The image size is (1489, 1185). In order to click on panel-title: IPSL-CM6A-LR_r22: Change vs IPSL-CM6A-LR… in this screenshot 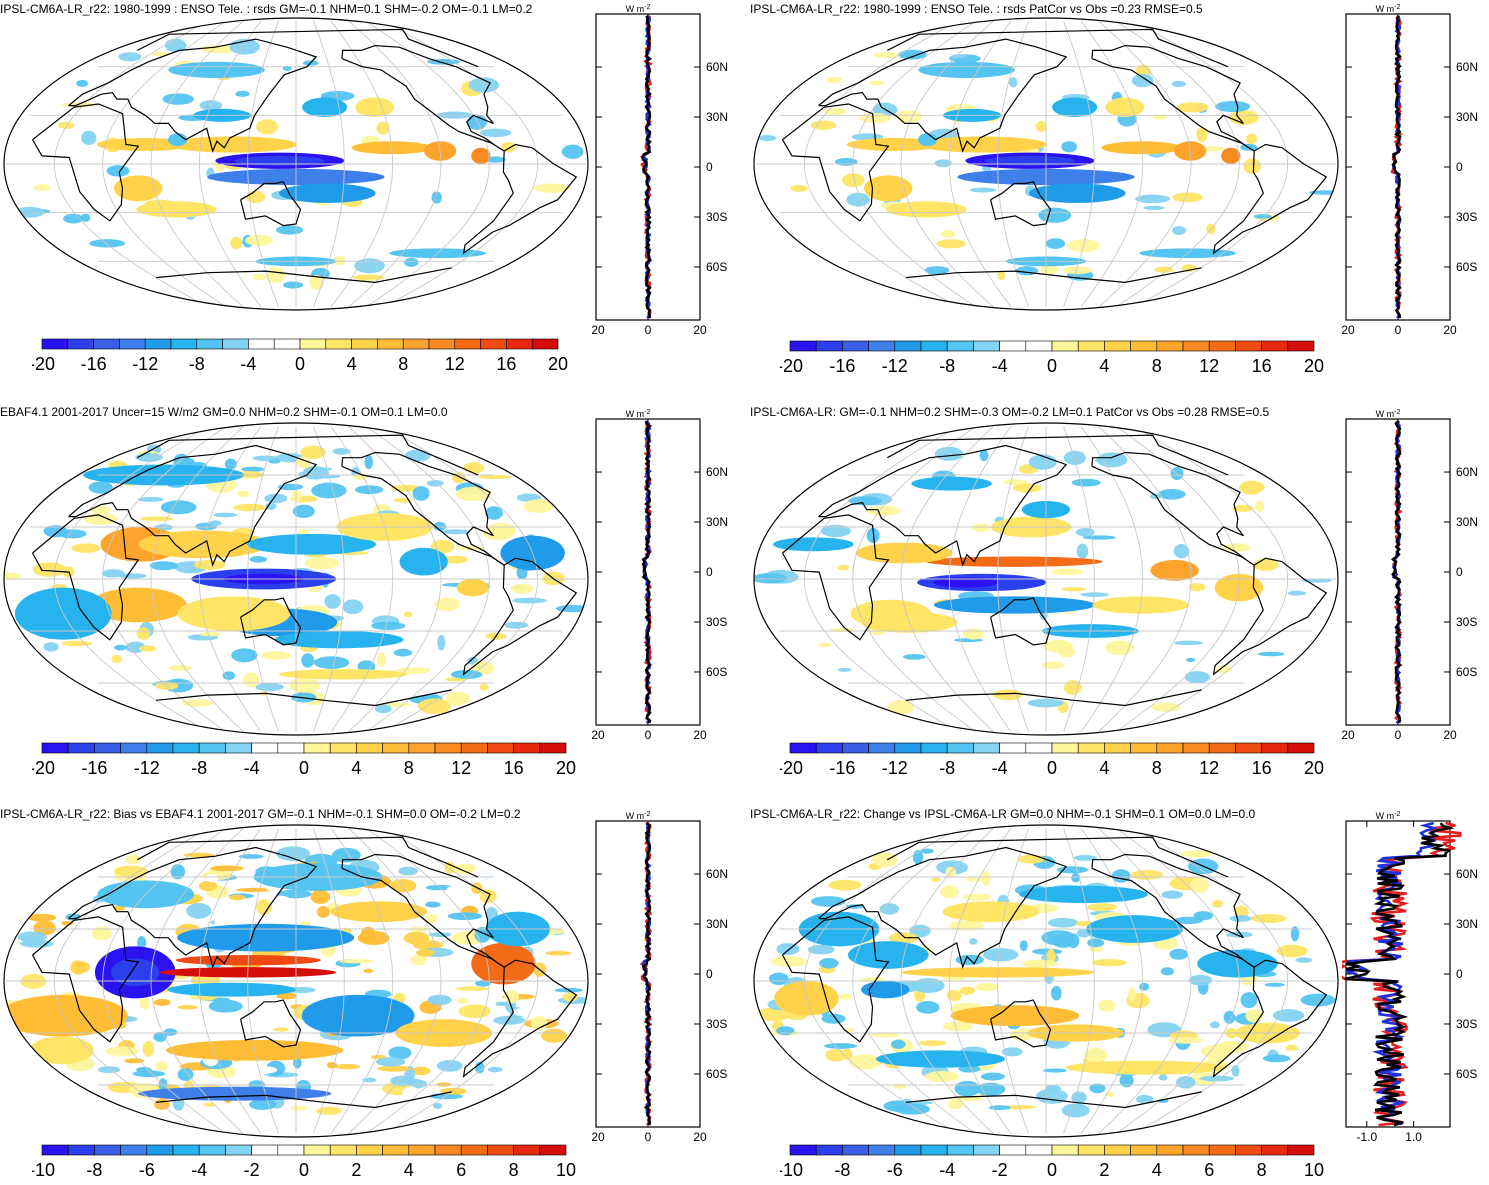, I will do `click(1003, 814)`.